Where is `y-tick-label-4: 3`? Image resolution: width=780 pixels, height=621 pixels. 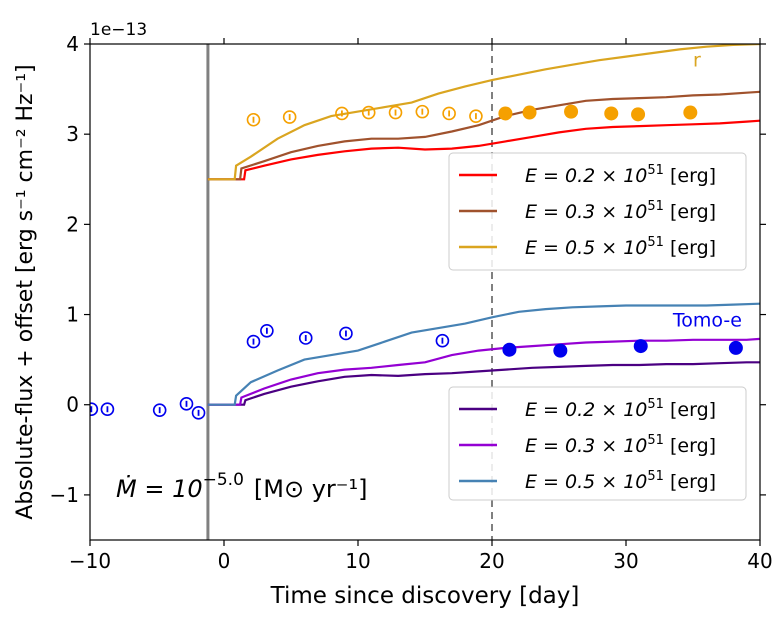 y-tick-label-4: 3 is located at coordinates (72, 134).